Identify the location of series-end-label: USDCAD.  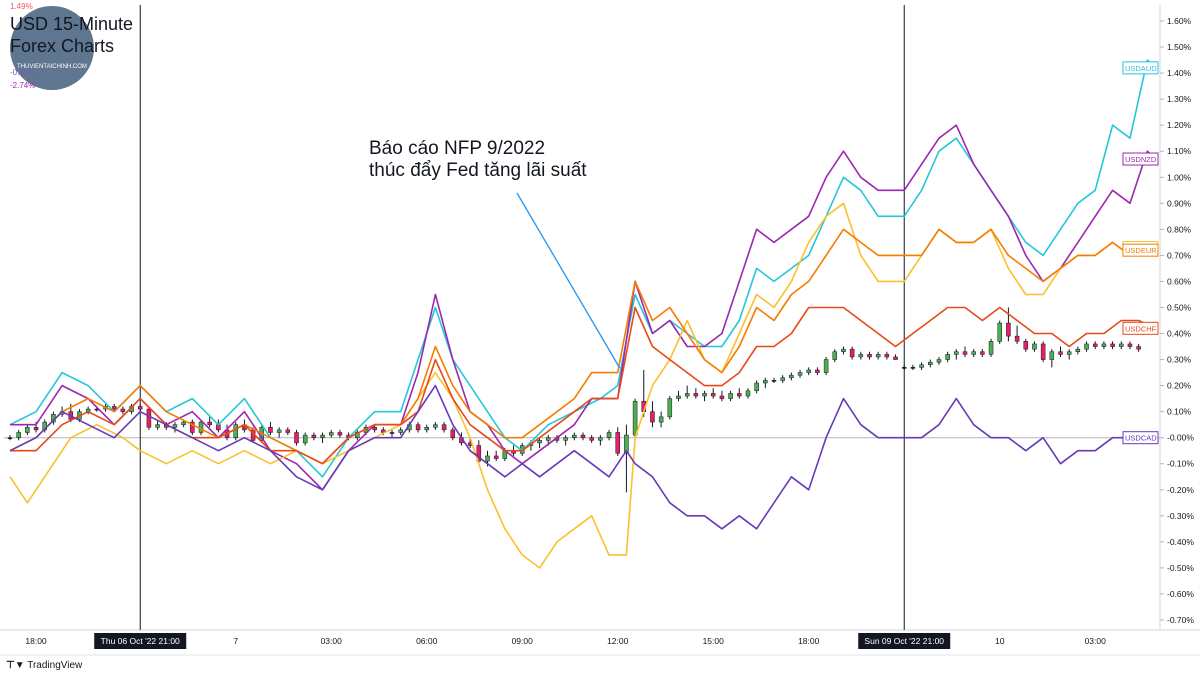
(1141, 438).